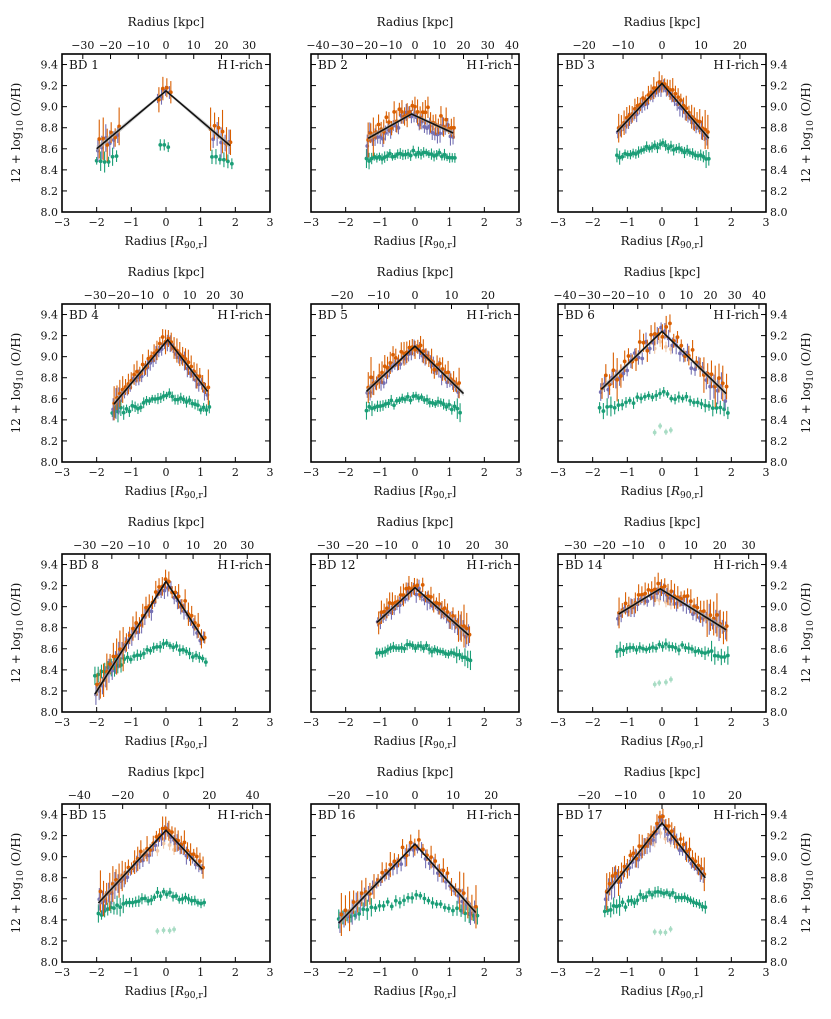 This screenshot has width=831, height=1019. Describe the element at coordinates (415, 633) in the screenshot. I see `plot-frame` at that location.